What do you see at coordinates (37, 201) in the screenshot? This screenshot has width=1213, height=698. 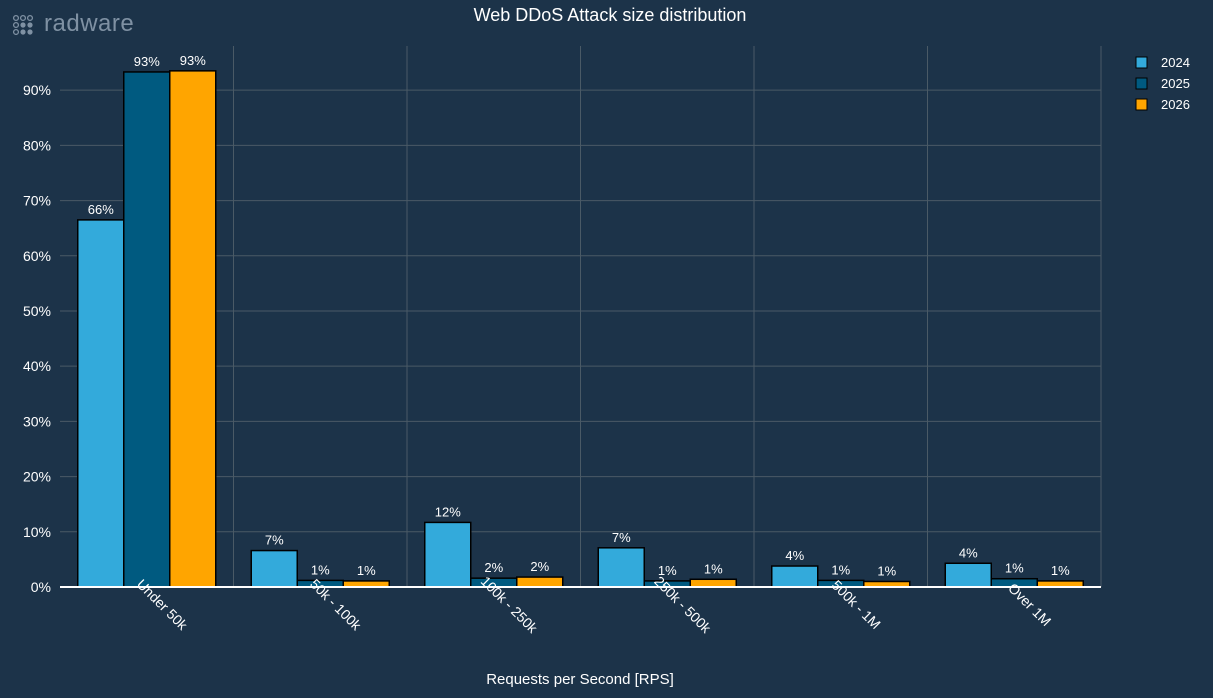 I see `y-tick-label: 70%` at bounding box center [37, 201].